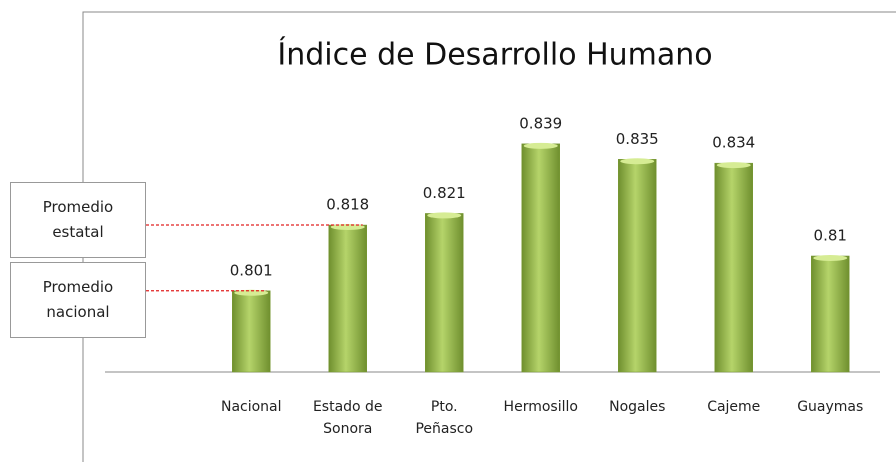  Describe the element at coordinates (733, 143) in the screenshot. I see `data-label: 0.834` at that location.